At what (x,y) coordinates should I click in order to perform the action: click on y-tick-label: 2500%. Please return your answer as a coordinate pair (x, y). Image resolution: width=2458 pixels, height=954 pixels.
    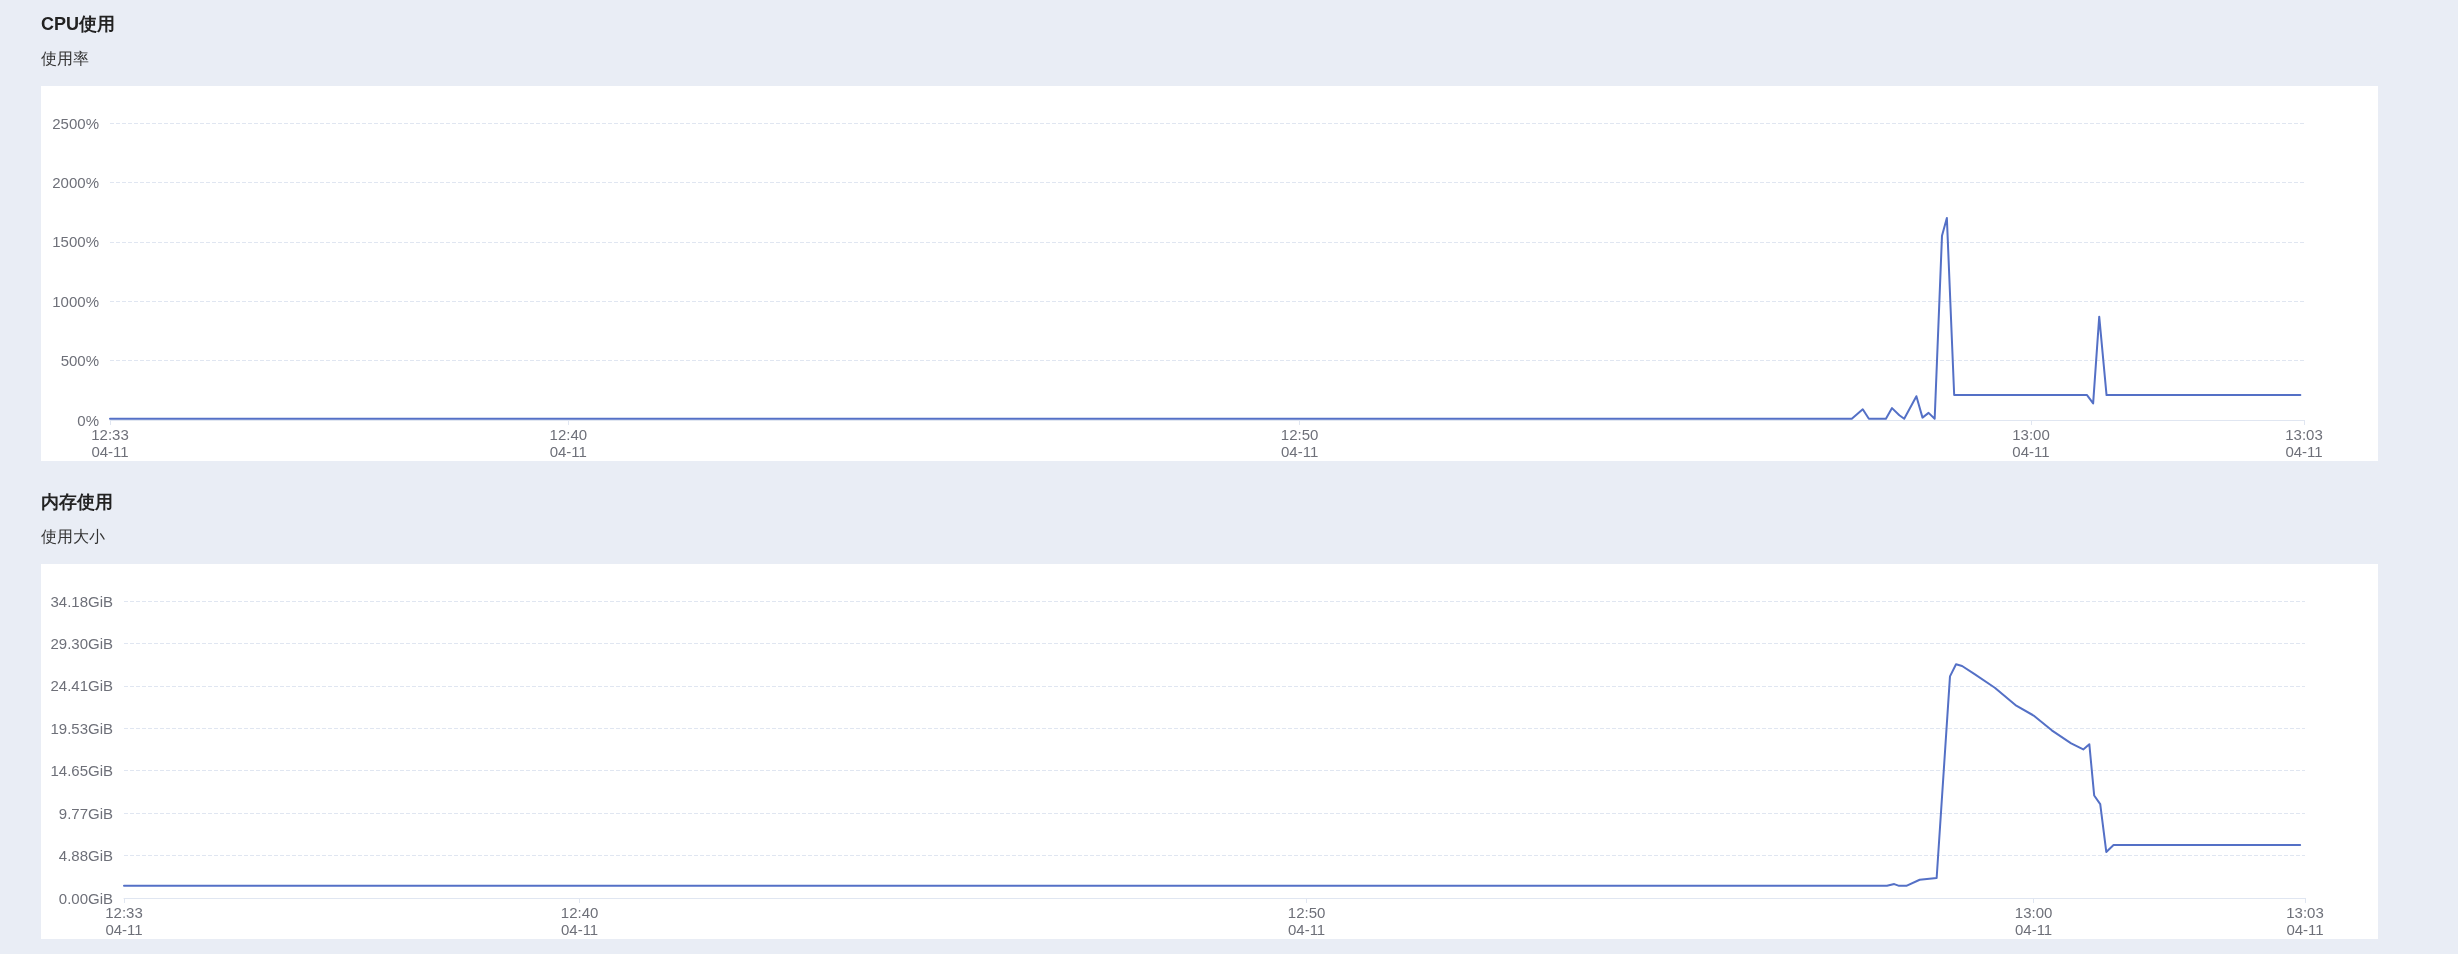
    Looking at the image, I should click on (75, 123).